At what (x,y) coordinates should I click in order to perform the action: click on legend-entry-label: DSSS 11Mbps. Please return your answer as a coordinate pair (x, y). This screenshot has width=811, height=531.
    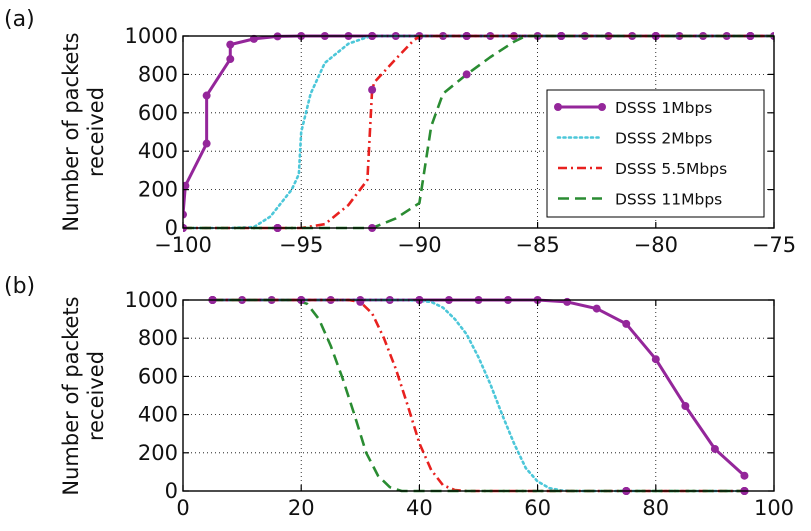
    Looking at the image, I should click on (668, 200).